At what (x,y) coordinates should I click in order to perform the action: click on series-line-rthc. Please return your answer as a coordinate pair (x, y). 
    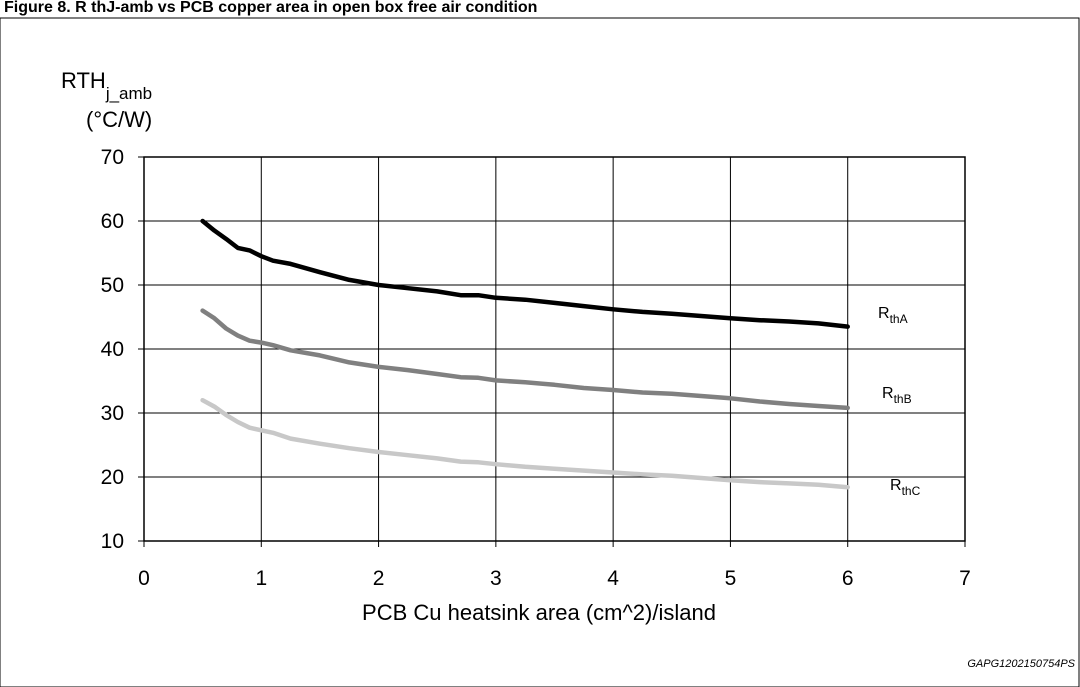
    Looking at the image, I should click on (525, 443).